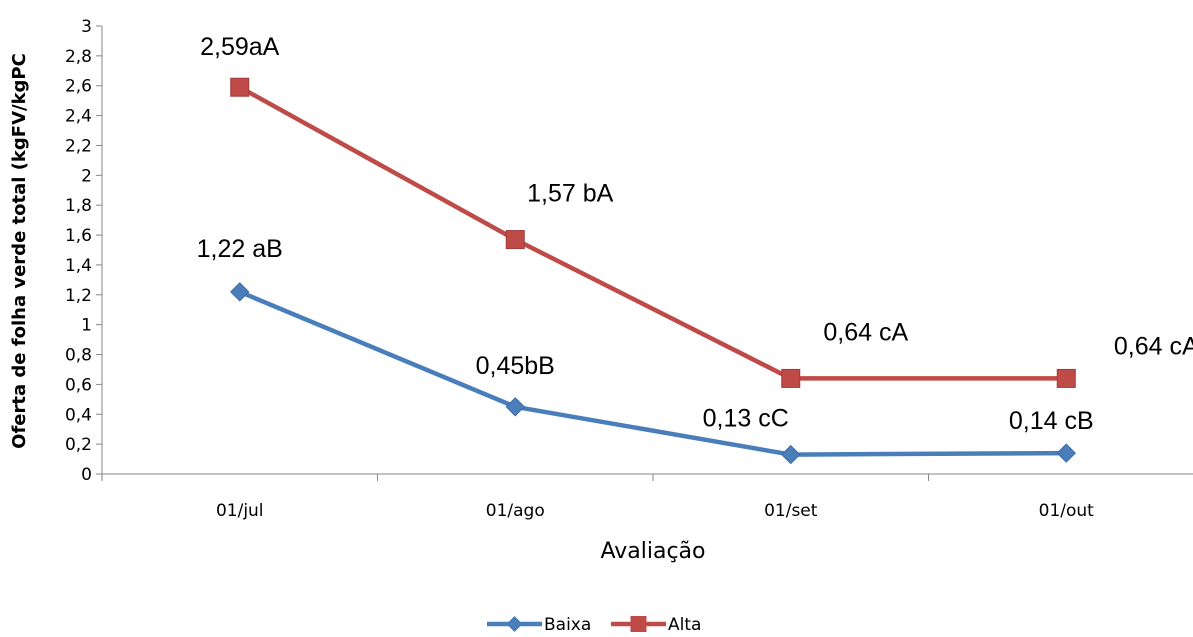 This screenshot has height=637, width=1193. Describe the element at coordinates (78, 445) in the screenshot. I see `y-tick-label: 0,2` at that location.